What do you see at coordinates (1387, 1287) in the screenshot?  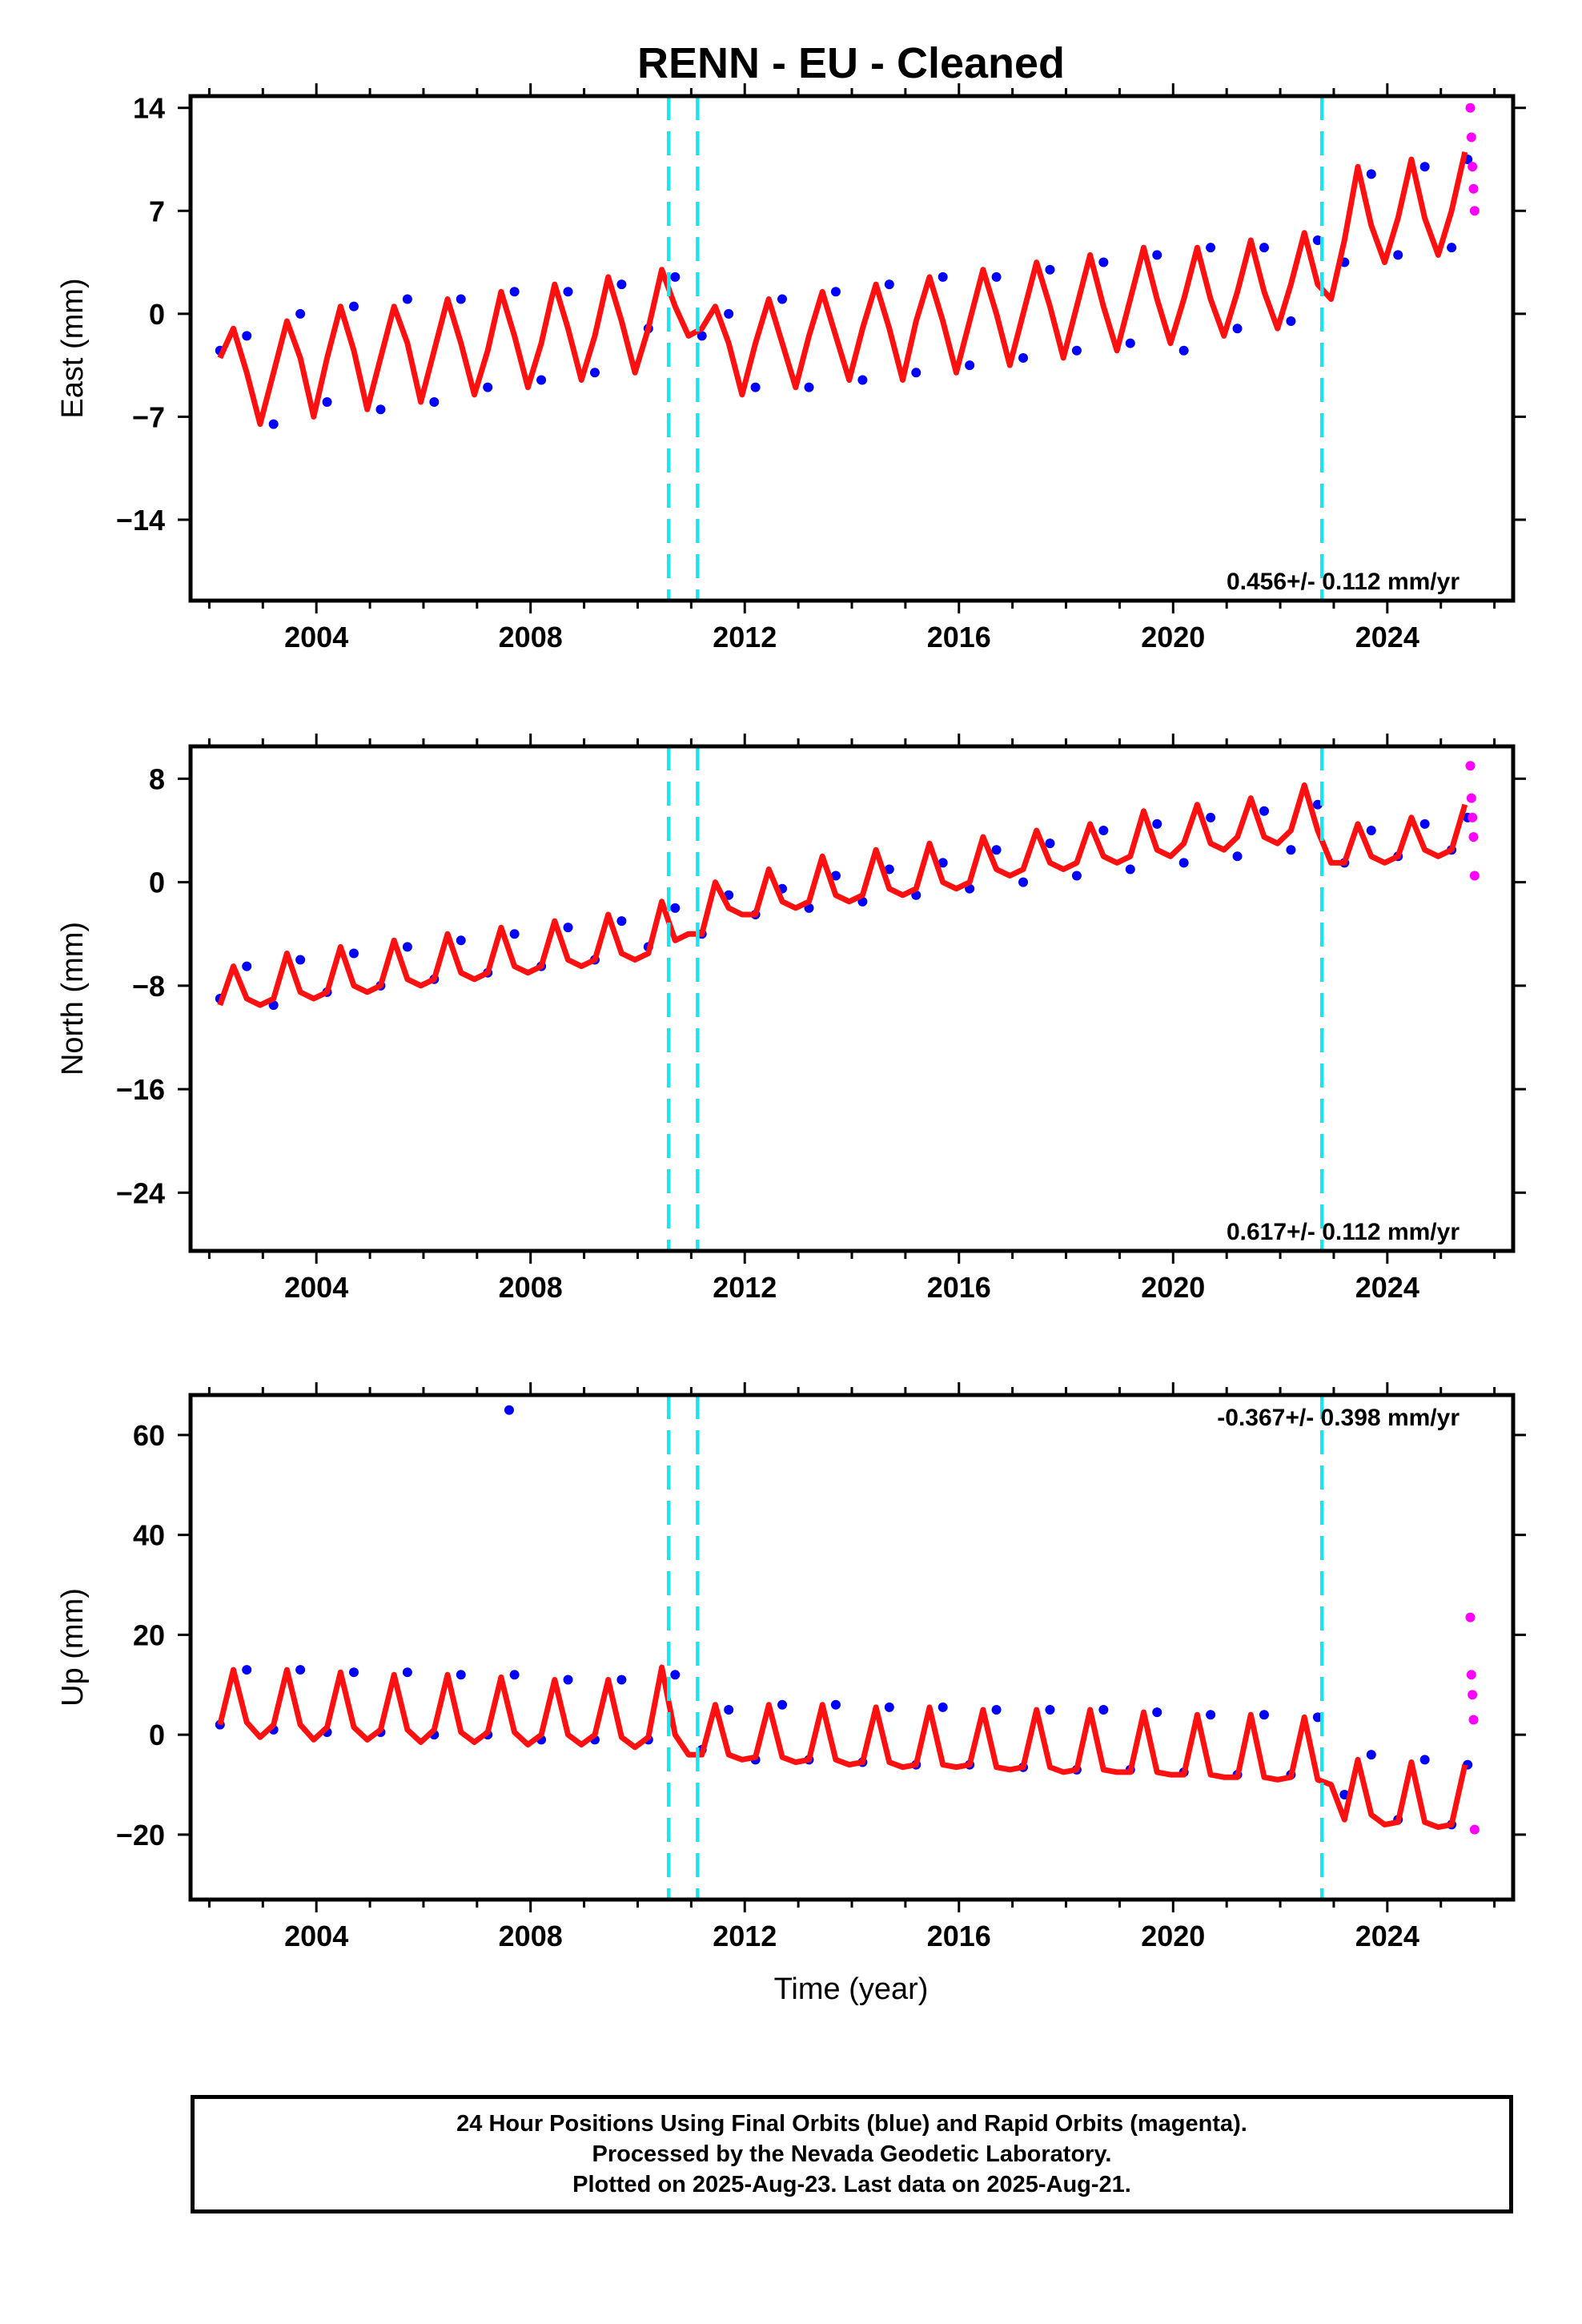 I see `north-x-tick-label: 2024` at bounding box center [1387, 1287].